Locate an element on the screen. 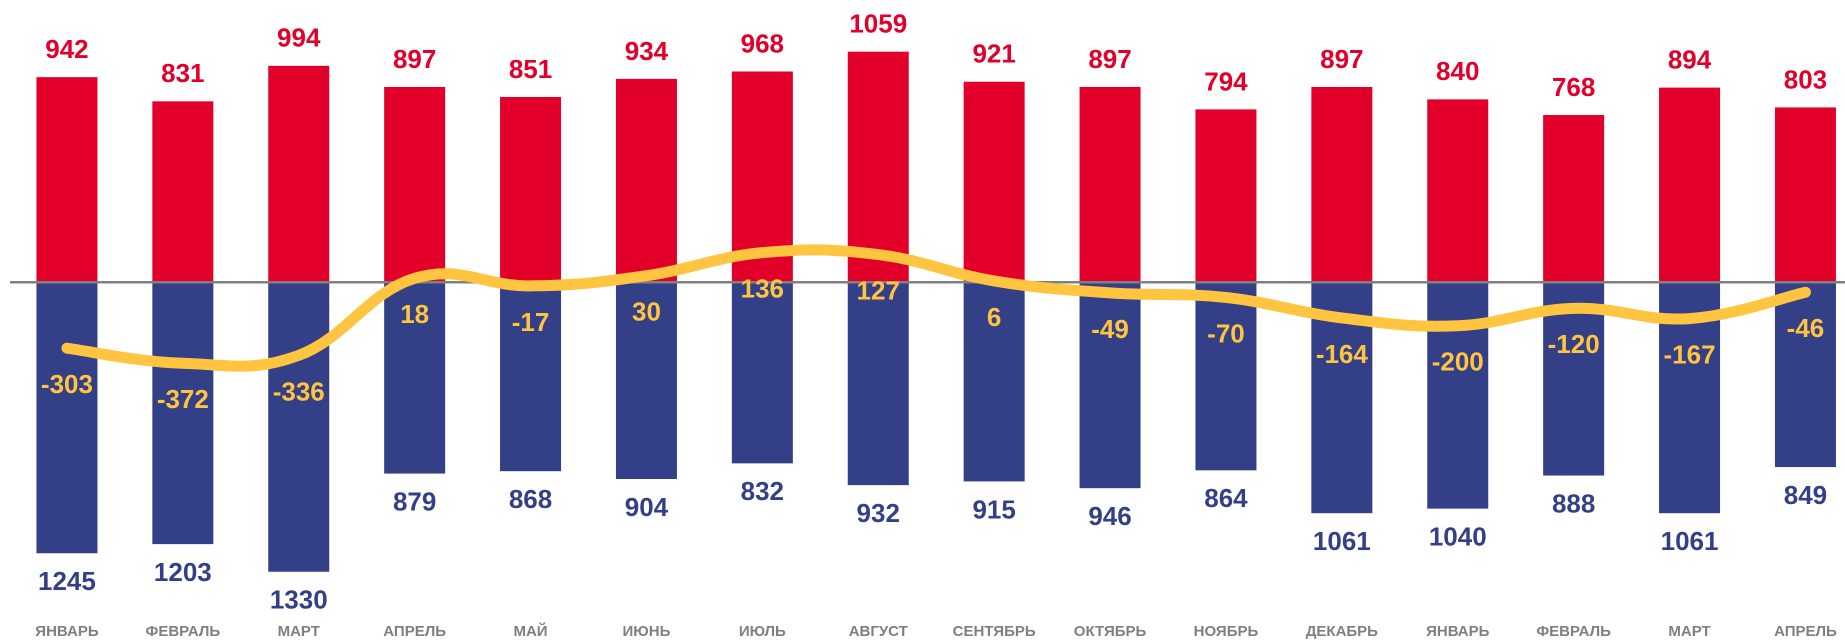 This screenshot has height=640, width=1845. data-label: 864 is located at coordinates (1226, 498).